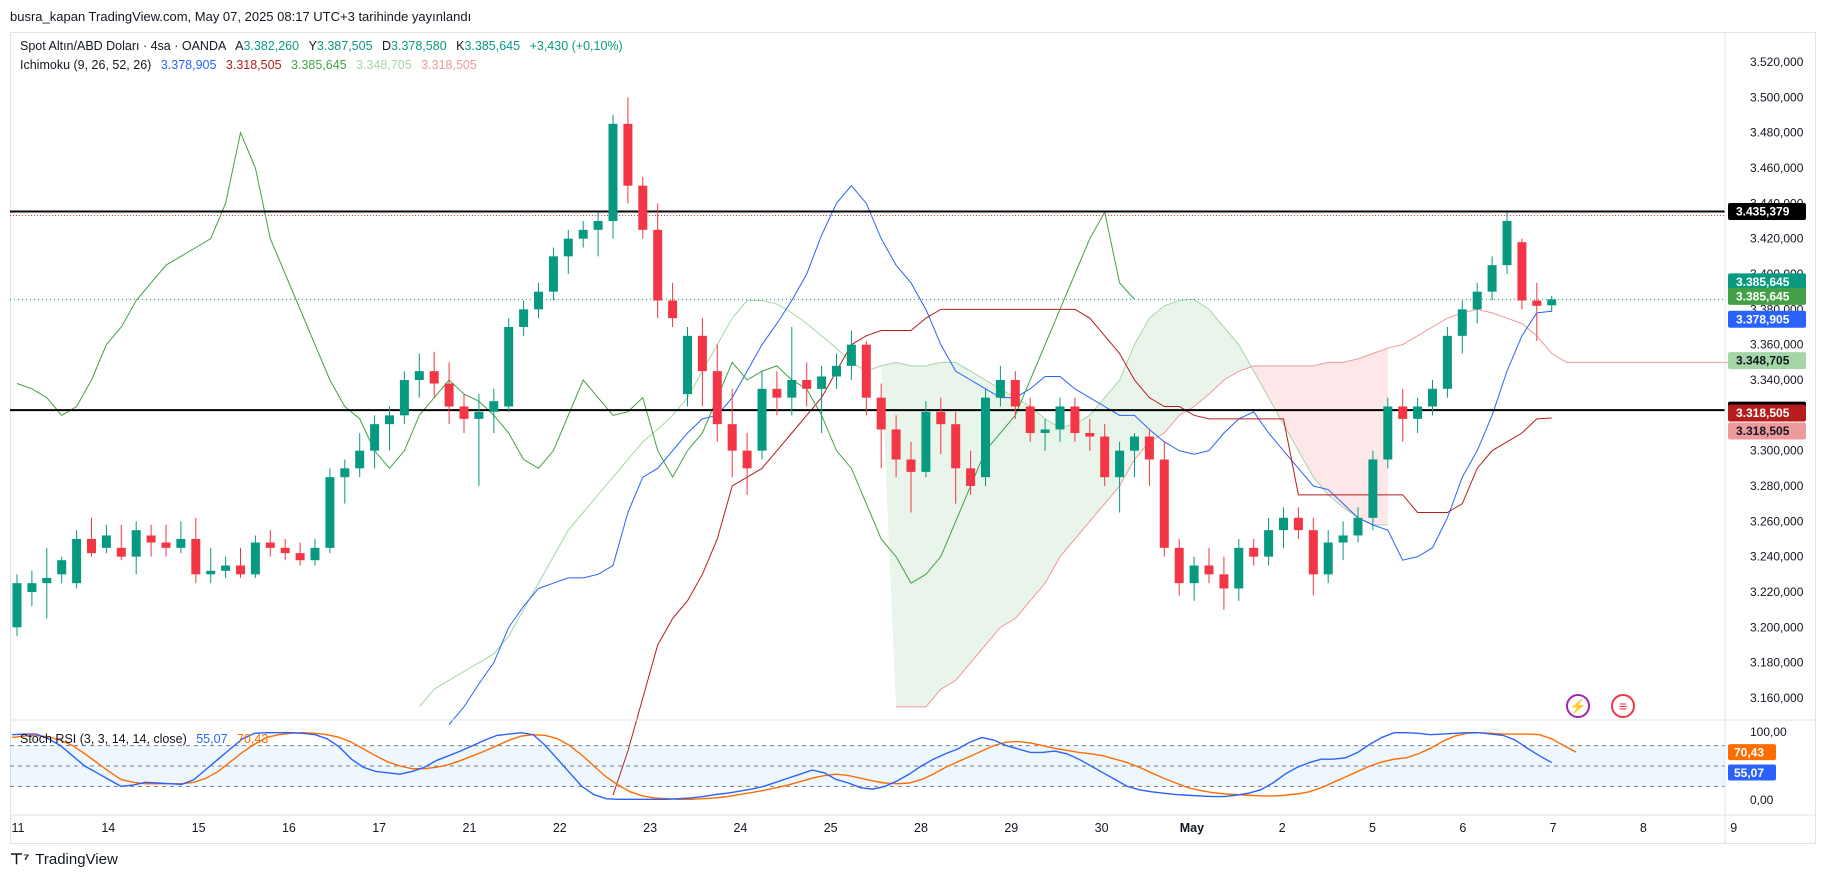  I want to click on symbol-title: Spot Altın/ABD Doları · 4sa · OANDA, so click(123, 46).